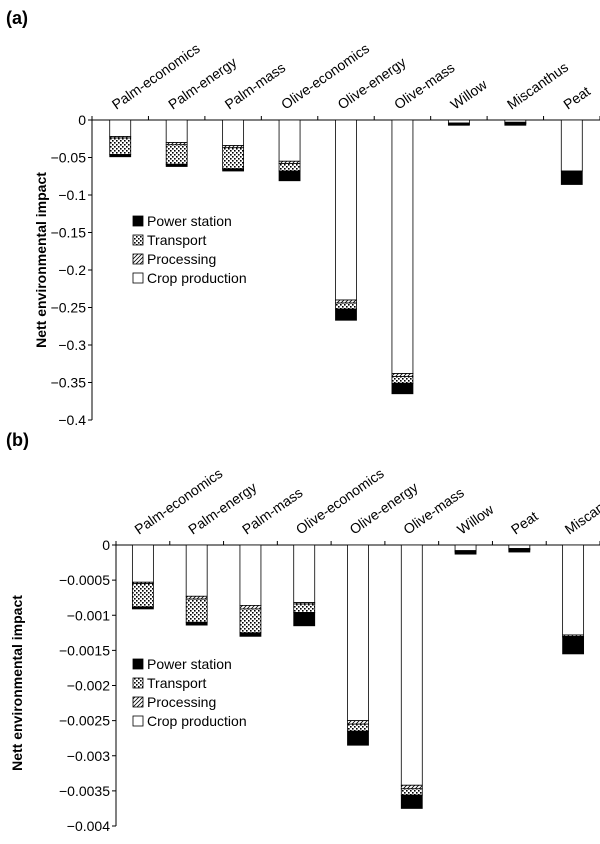 The image size is (600, 844). Describe the element at coordinates (72, 195) in the screenshot. I see `y-tick-label: −0.1` at that location.